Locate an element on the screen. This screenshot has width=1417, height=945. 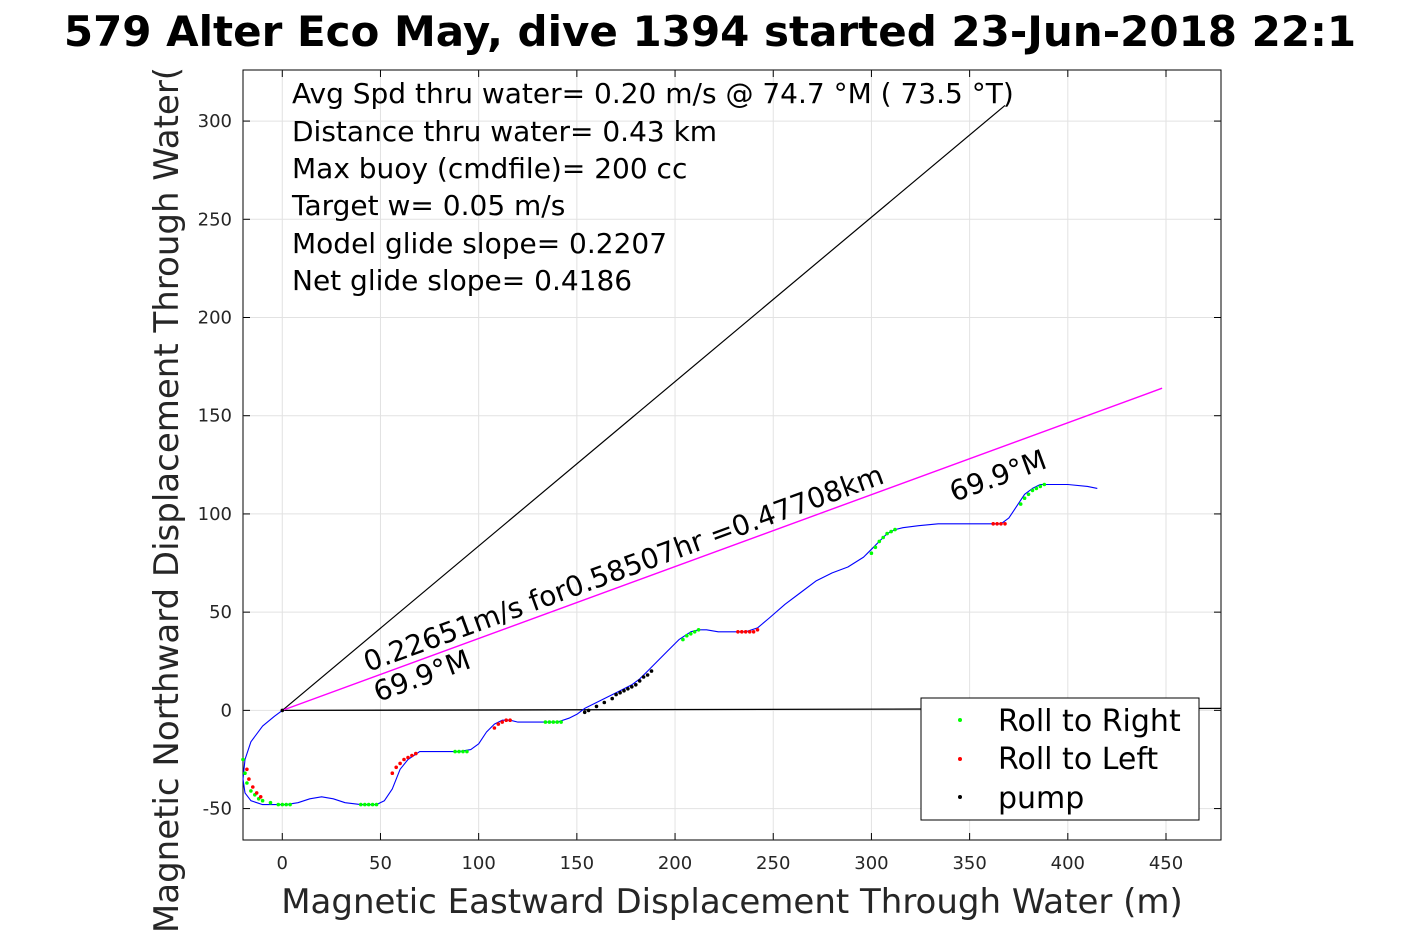
x-tick-label: 100 is located at coordinates (478, 863).